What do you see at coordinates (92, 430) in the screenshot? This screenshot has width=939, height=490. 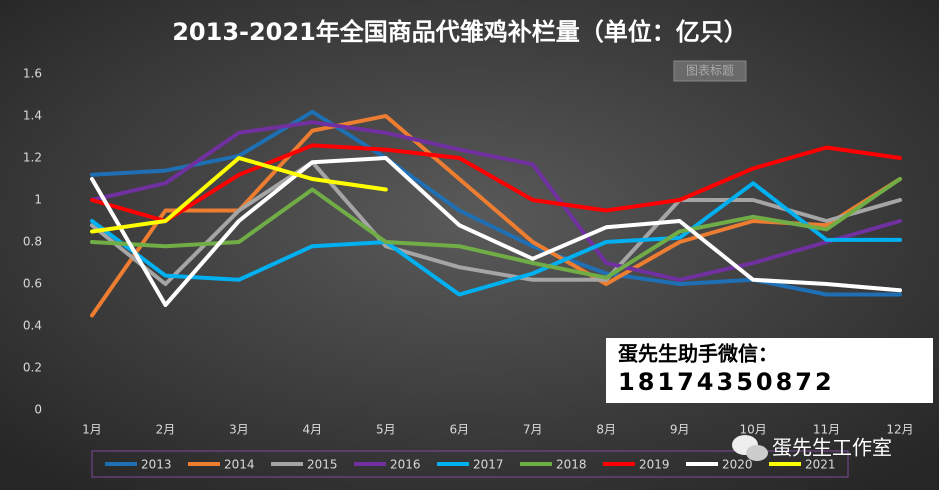 I see `x-tick-label: 1月` at bounding box center [92, 430].